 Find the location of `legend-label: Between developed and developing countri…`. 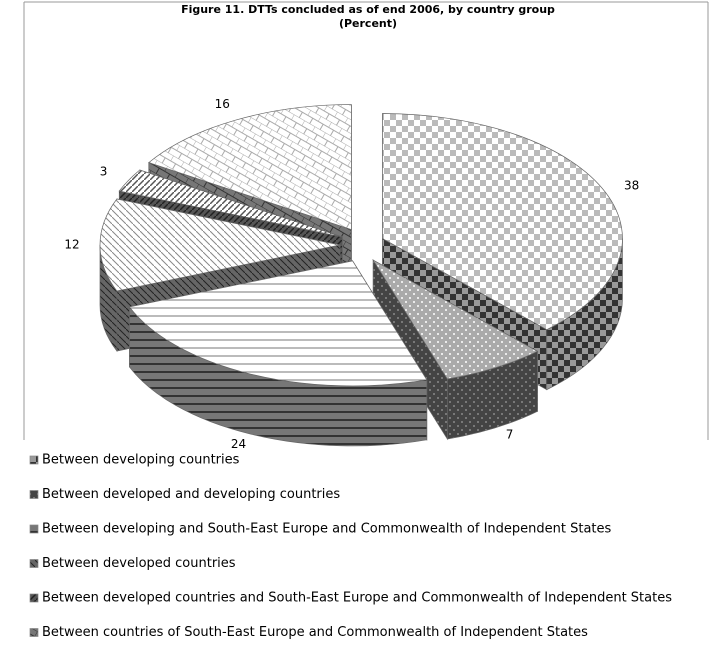

legend-label: Between developed and developing countri… is located at coordinates (191, 494).